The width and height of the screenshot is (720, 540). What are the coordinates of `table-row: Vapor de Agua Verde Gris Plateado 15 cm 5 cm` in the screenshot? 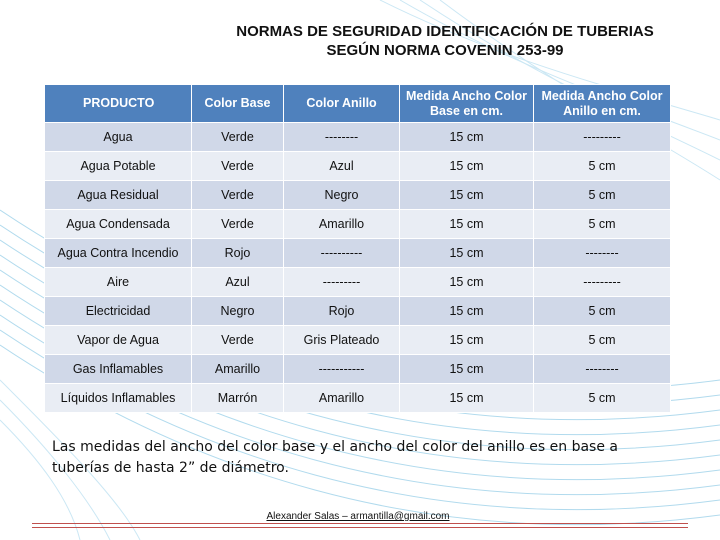 It's located at (357, 340).